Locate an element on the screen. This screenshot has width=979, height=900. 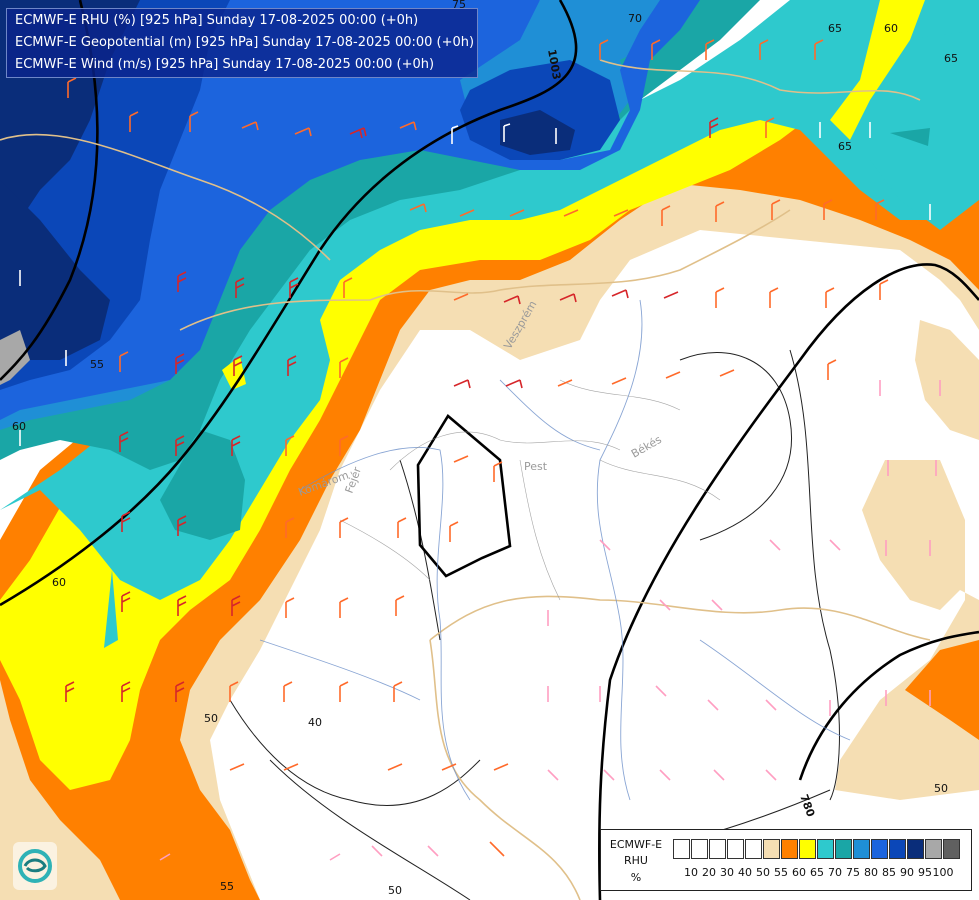
legend-tick-label: 95 is located at coordinates (925, 872).